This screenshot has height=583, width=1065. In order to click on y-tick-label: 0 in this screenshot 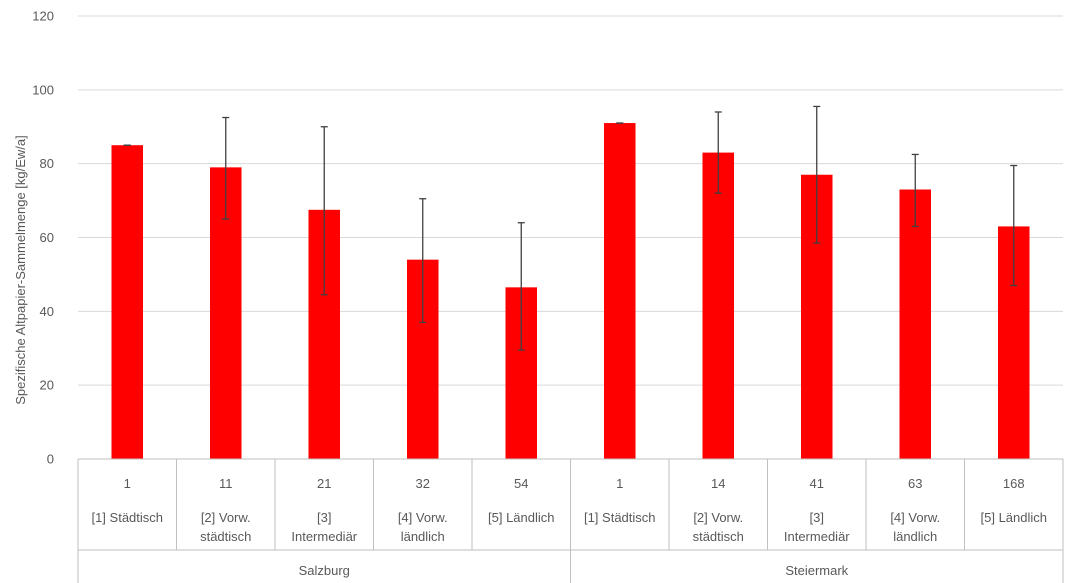, I will do `click(50, 459)`.